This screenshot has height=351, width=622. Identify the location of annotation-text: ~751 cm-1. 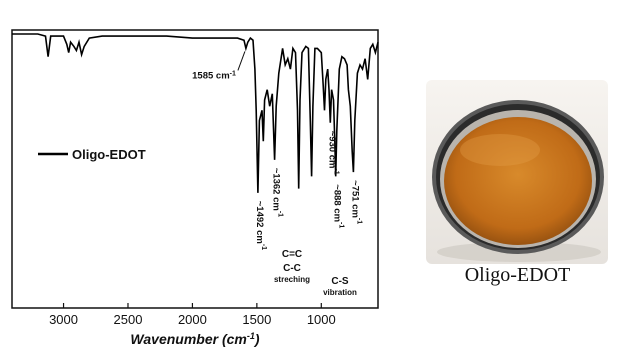
(356, 202).